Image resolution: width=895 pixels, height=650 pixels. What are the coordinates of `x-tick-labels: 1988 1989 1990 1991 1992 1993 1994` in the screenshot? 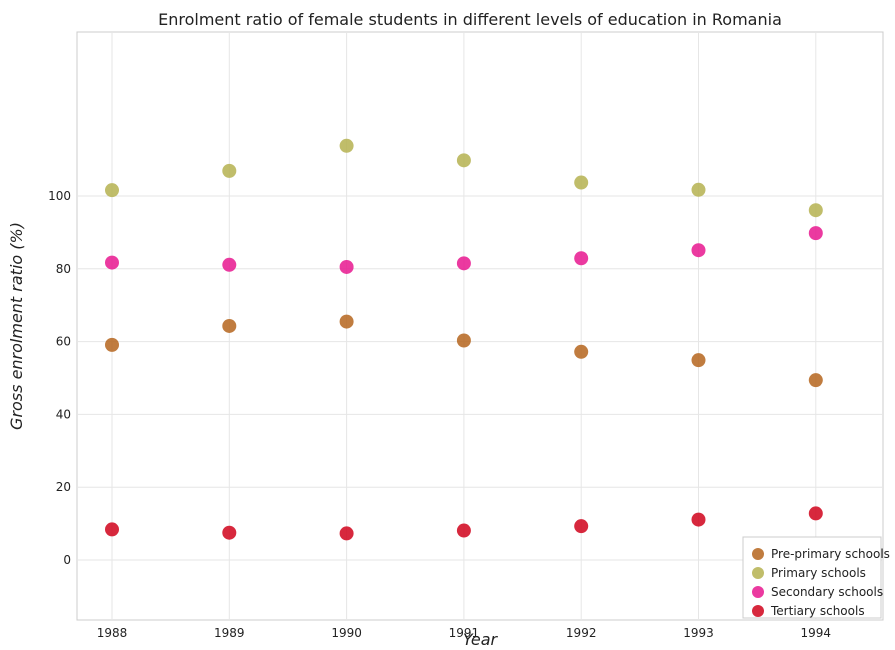 It's located at (464, 633).